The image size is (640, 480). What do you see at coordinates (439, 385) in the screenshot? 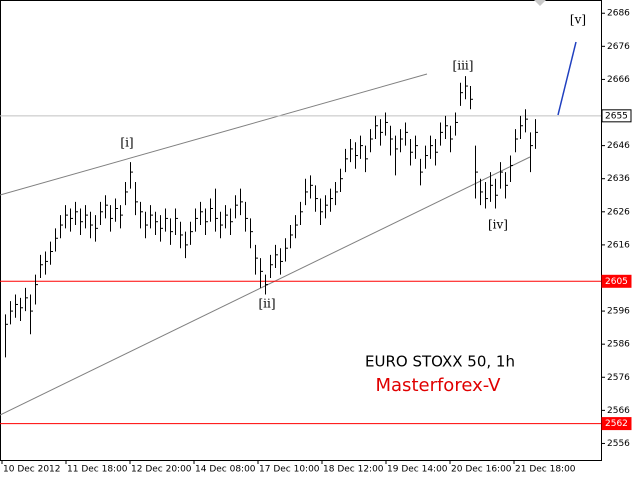
I see `chart-subtitle: Masterforex-V` at bounding box center [439, 385].